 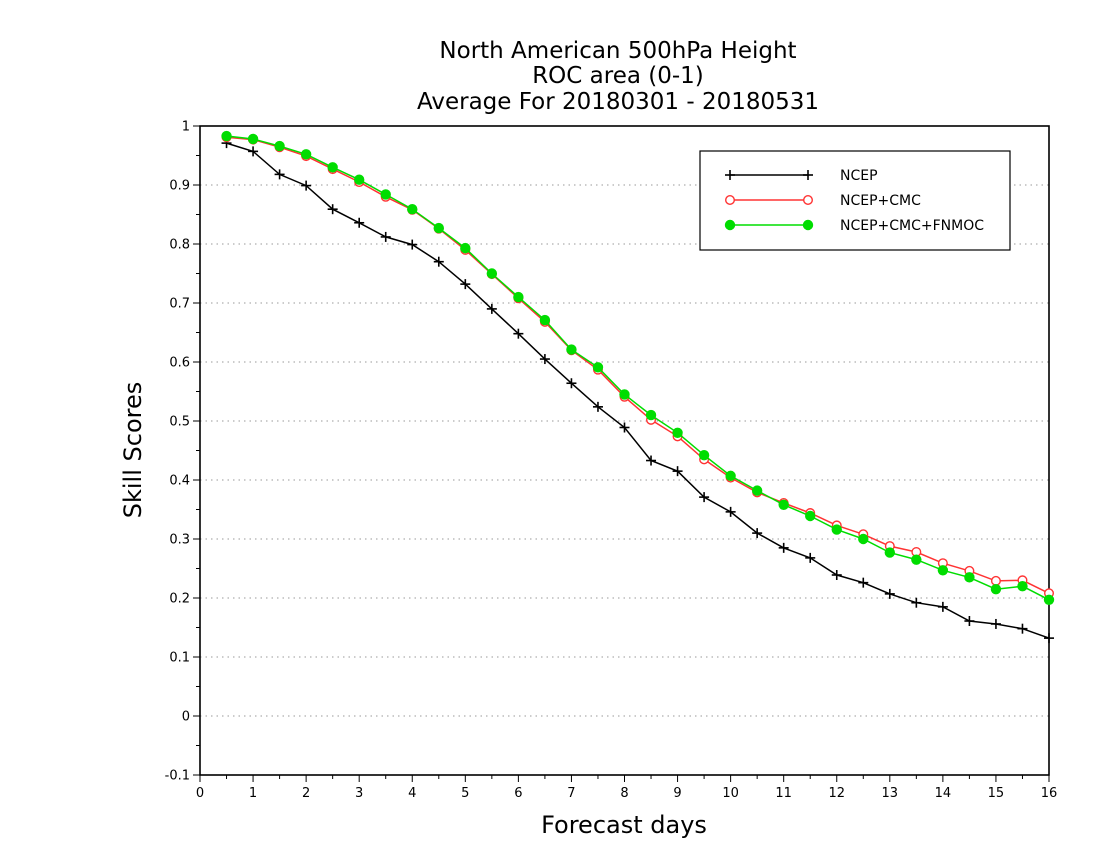 I want to click on legend-label-2: NCEP+CMC+FNMOC, so click(x=912, y=226).